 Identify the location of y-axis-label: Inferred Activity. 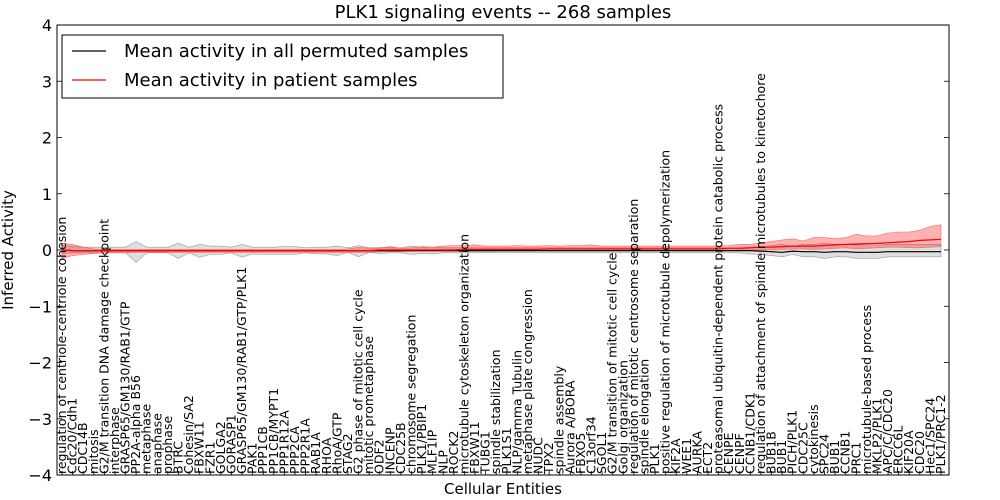
(8, 250).